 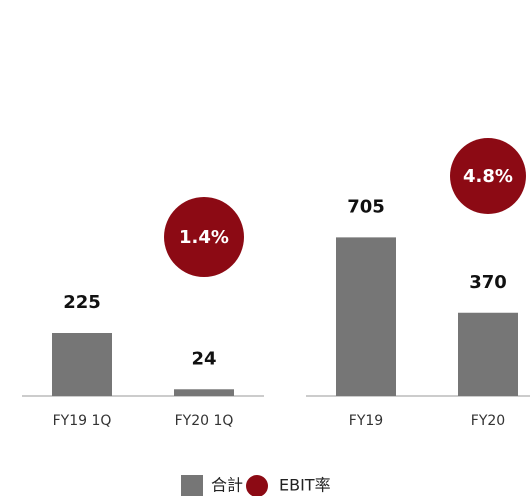 I want to click on x-tick-label: FY20 1Q, so click(x=204, y=421).